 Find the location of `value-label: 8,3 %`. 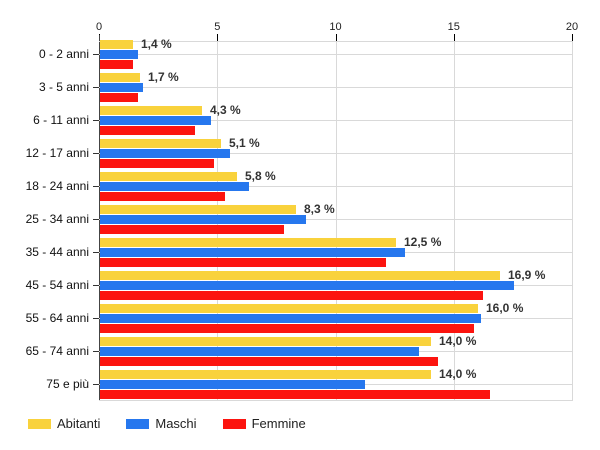

value-label: 8,3 % is located at coordinates (319, 209).